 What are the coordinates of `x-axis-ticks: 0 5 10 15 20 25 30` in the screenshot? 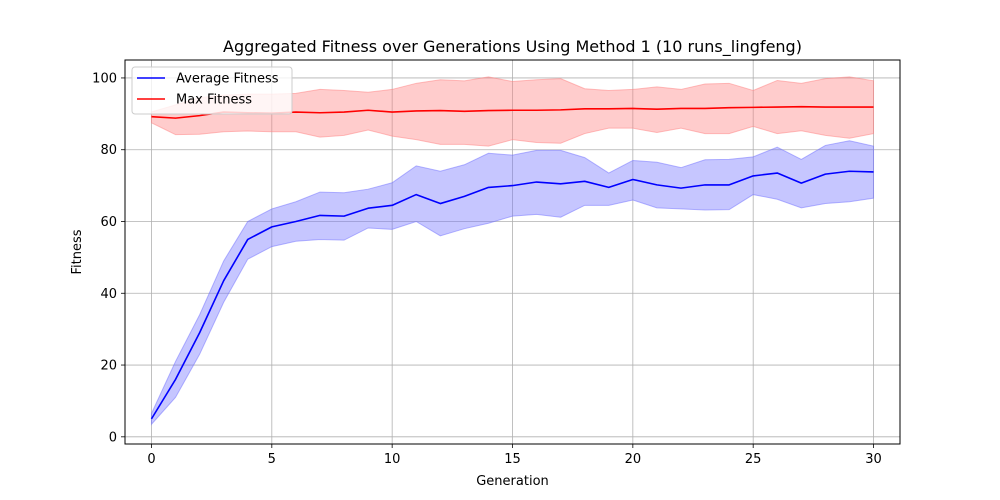 It's located at (514, 455).